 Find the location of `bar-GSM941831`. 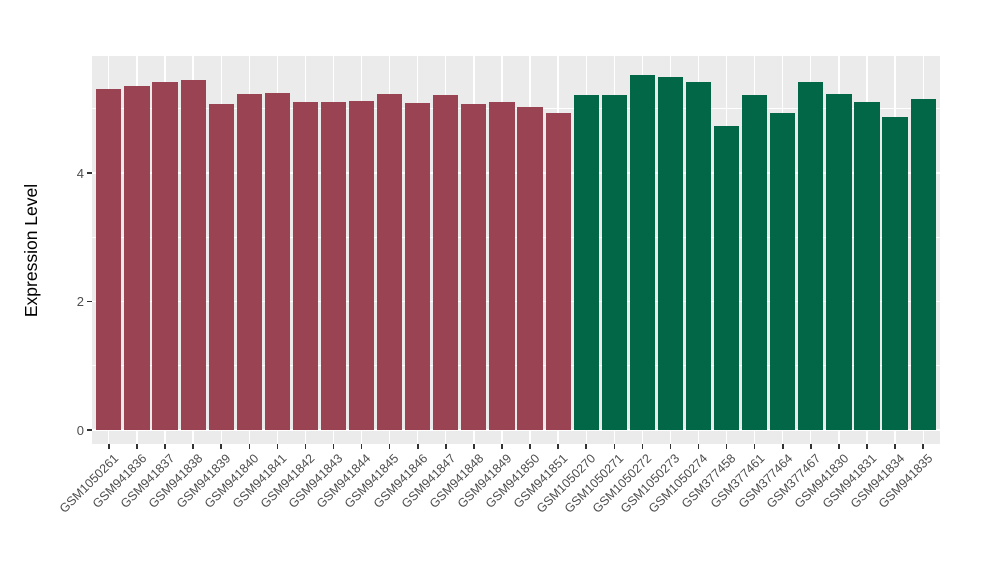

bar-GSM941831 is located at coordinates (867, 266).